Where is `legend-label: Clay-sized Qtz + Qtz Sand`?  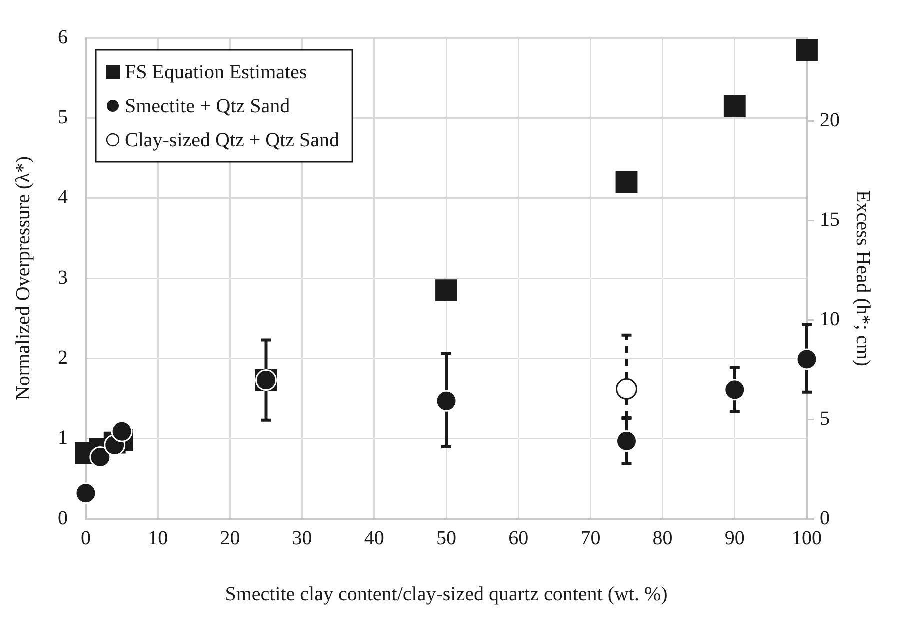
legend-label: Clay-sized Qtz + Qtz Sand is located at coordinates (232, 140).